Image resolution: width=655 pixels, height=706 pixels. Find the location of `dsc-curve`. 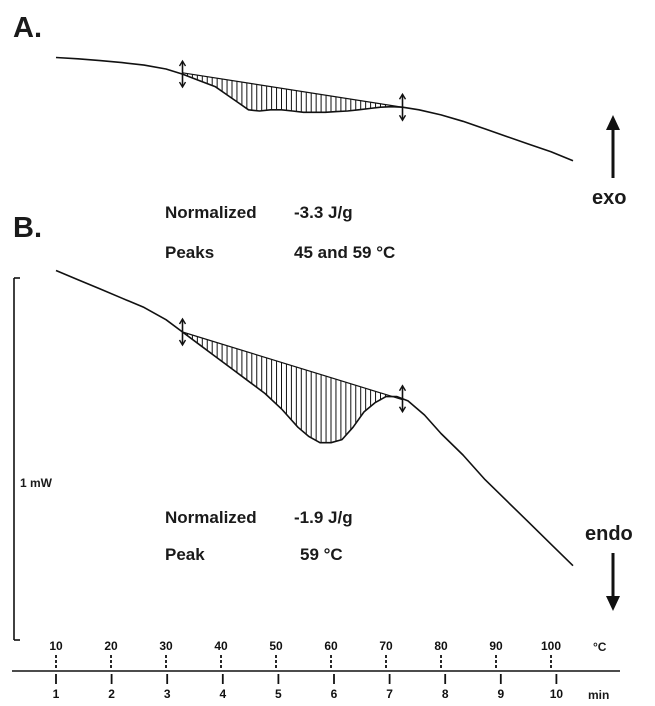

dsc-curve is located at coordinates (314, 109).